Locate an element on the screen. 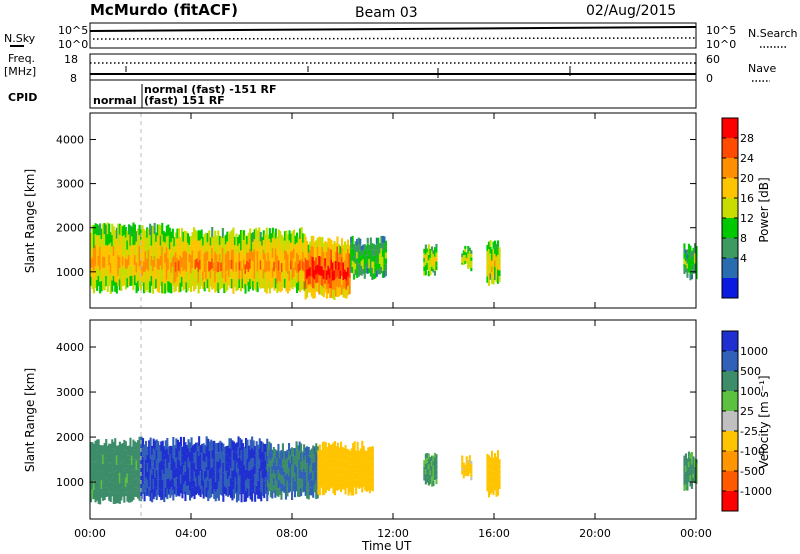 This screenshot has height=554, width=800. power-ytick-label: 4000 is located at coordinates (70, 139).